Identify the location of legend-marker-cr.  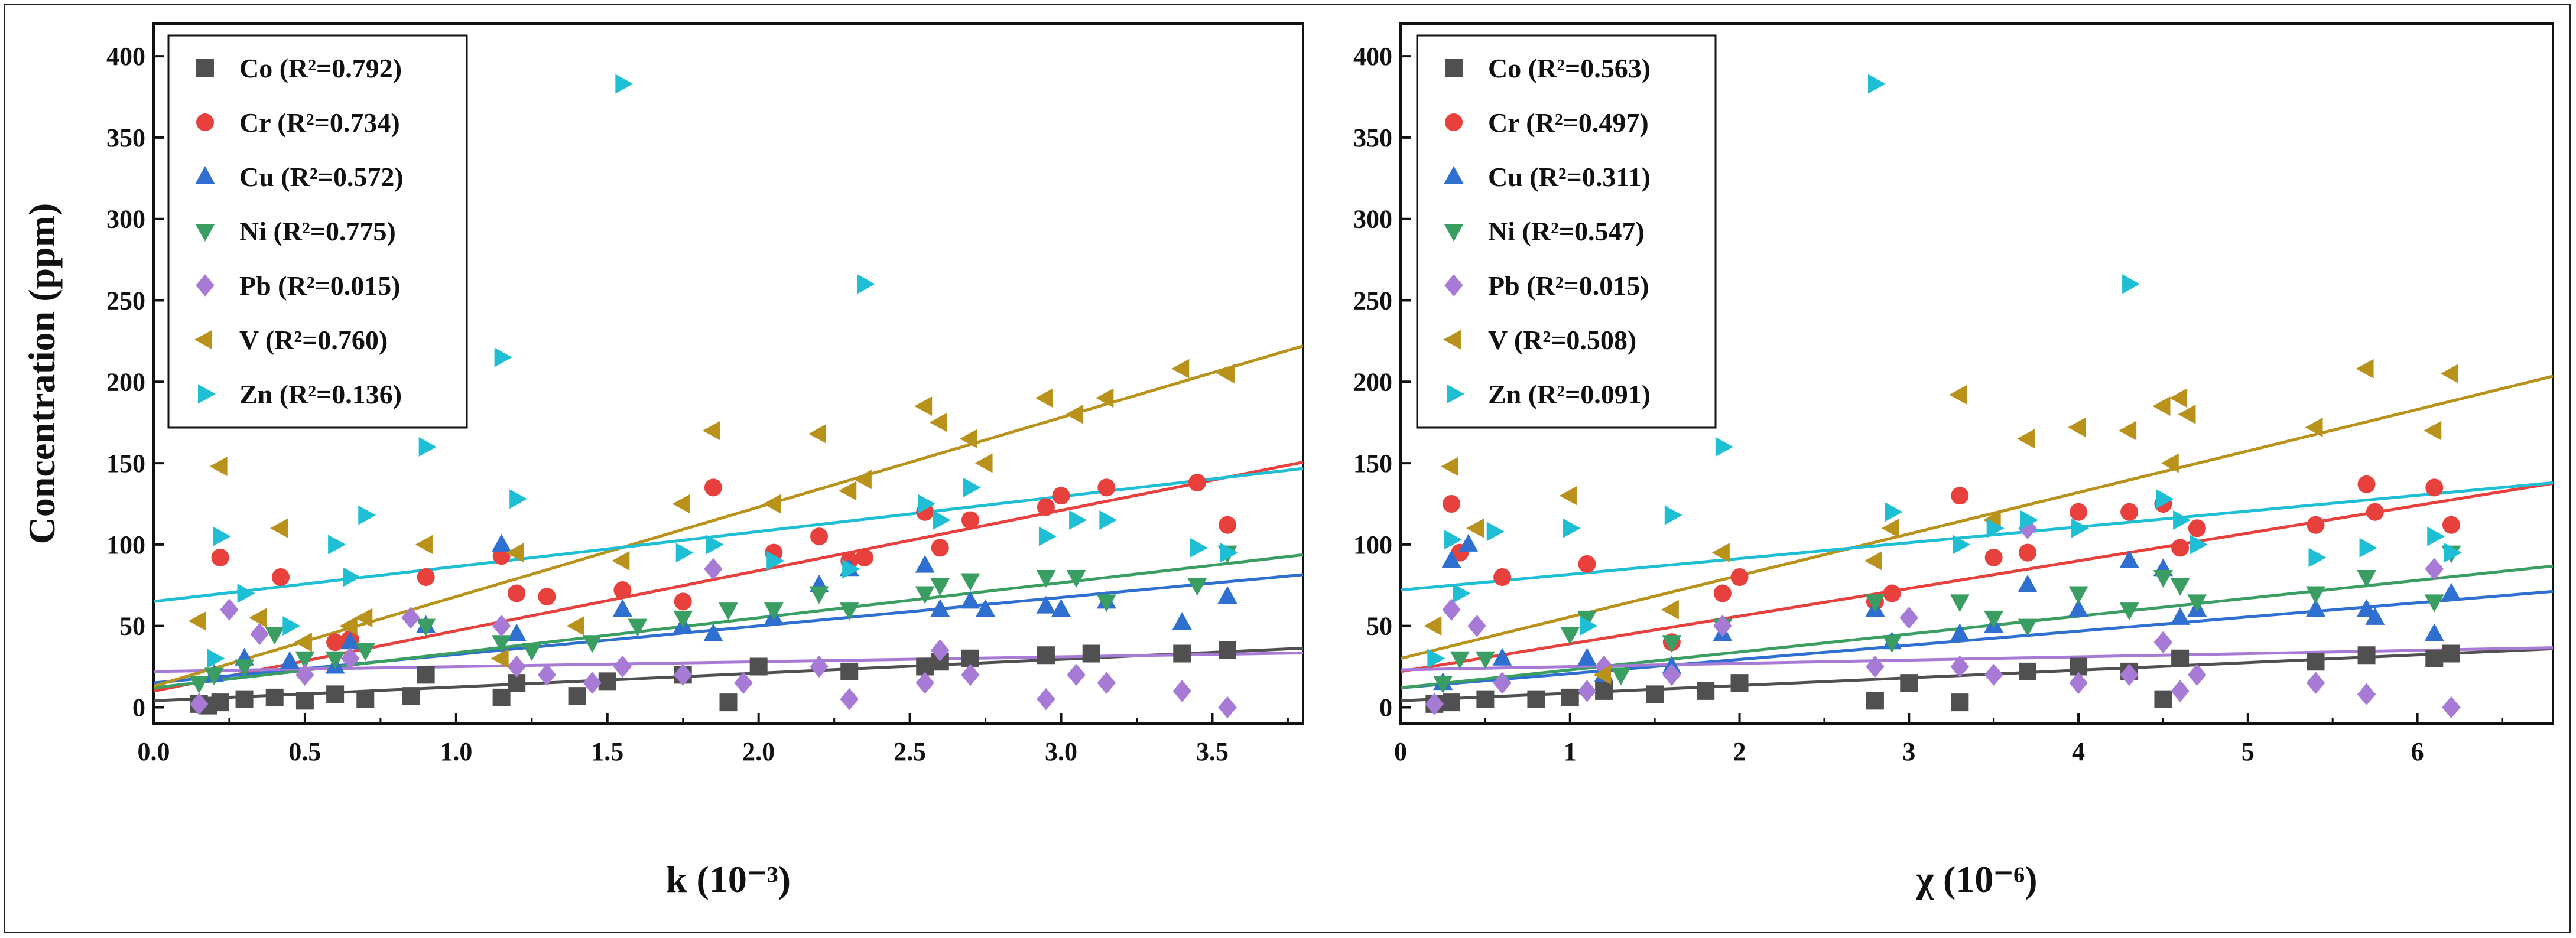
(205, 122).